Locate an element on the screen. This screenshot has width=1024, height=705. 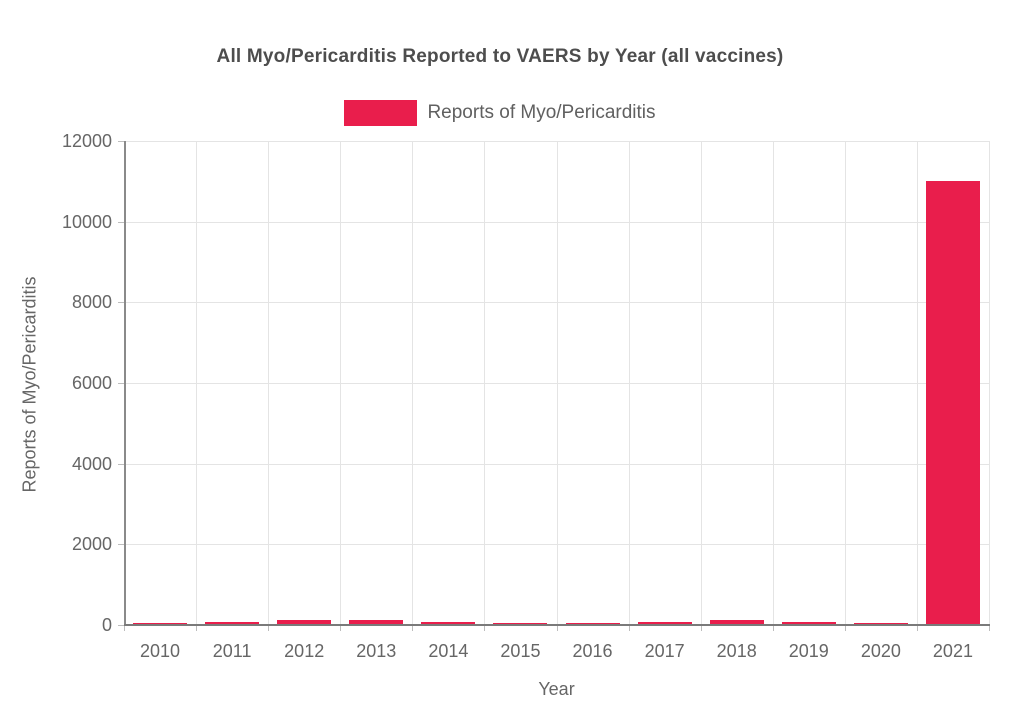
x-tick-label: 2014 is located at coordinates (448, 651).